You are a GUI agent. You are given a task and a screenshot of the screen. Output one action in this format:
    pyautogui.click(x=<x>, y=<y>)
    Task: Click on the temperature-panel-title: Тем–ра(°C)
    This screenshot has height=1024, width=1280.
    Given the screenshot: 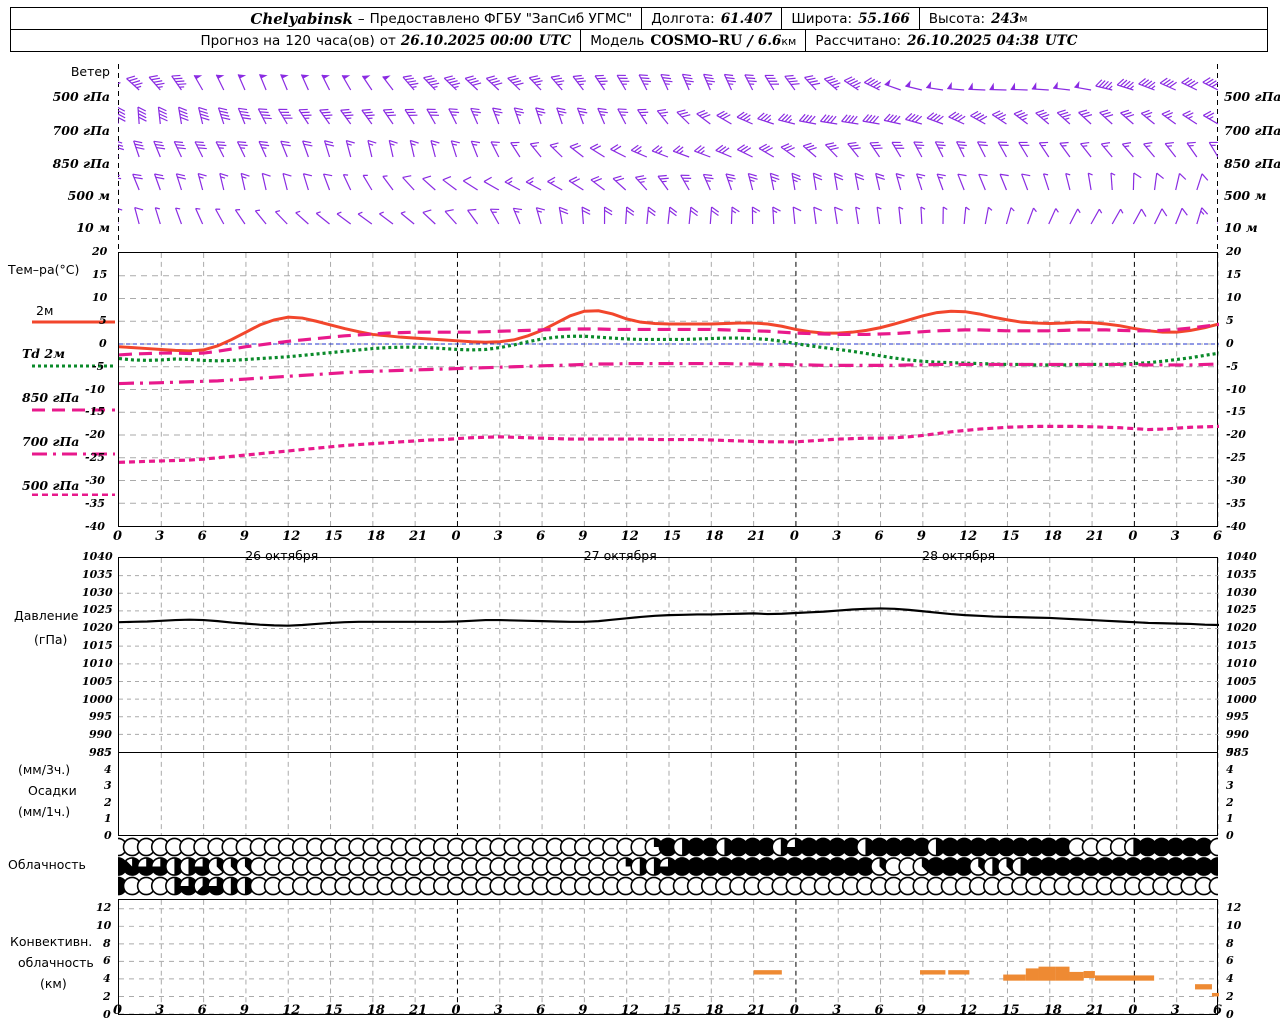 What is the action you would take?
    pyautogui.click(x=44, y=269)
    